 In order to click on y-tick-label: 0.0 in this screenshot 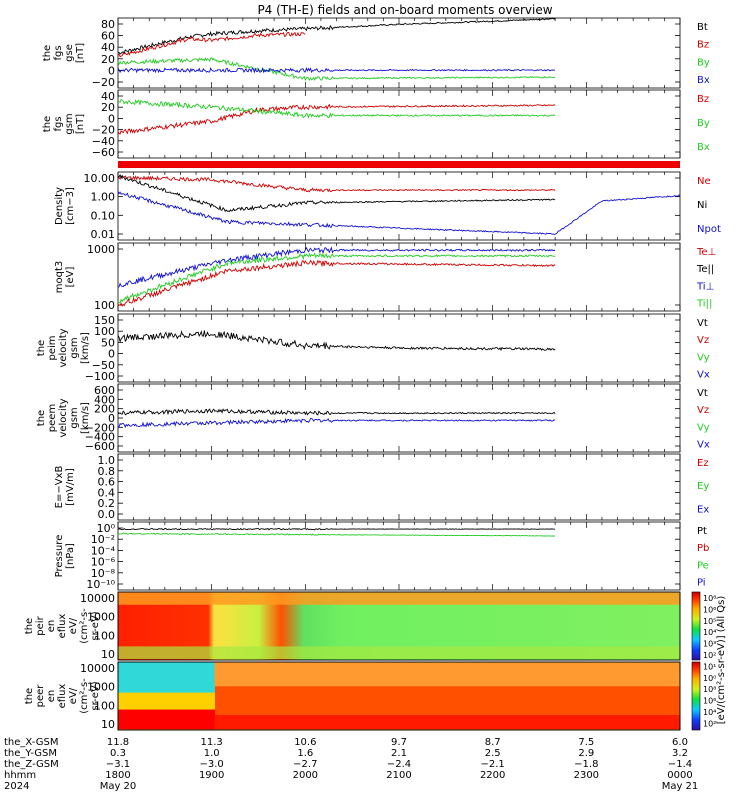, I will do `click(107, 514)`.